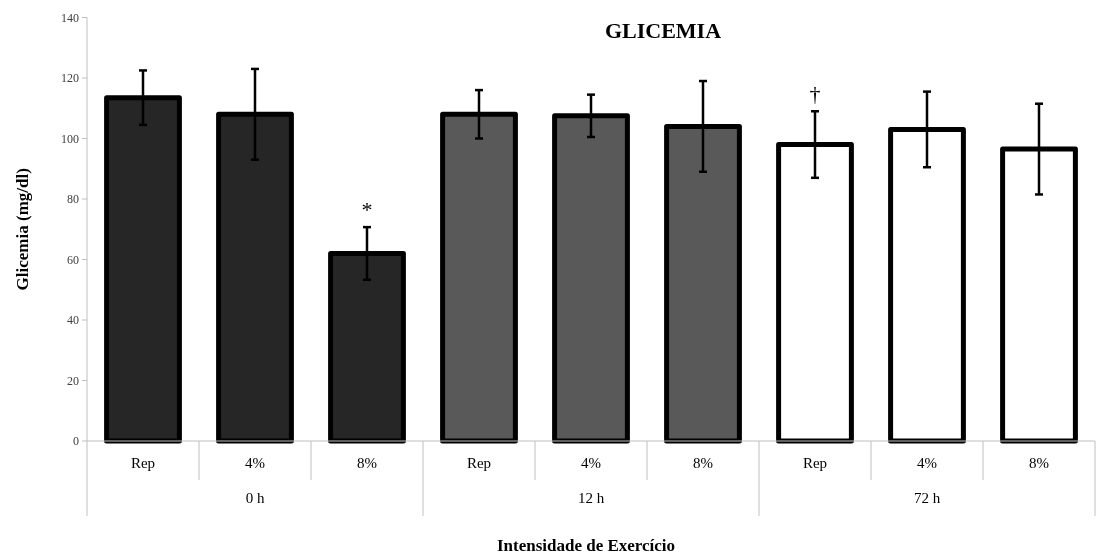 The height and width of the screenshot is (554, 1107). Describe the element at coordinates (70, 138) in the screenshot. I see `y-tick-label: 100` at that location.